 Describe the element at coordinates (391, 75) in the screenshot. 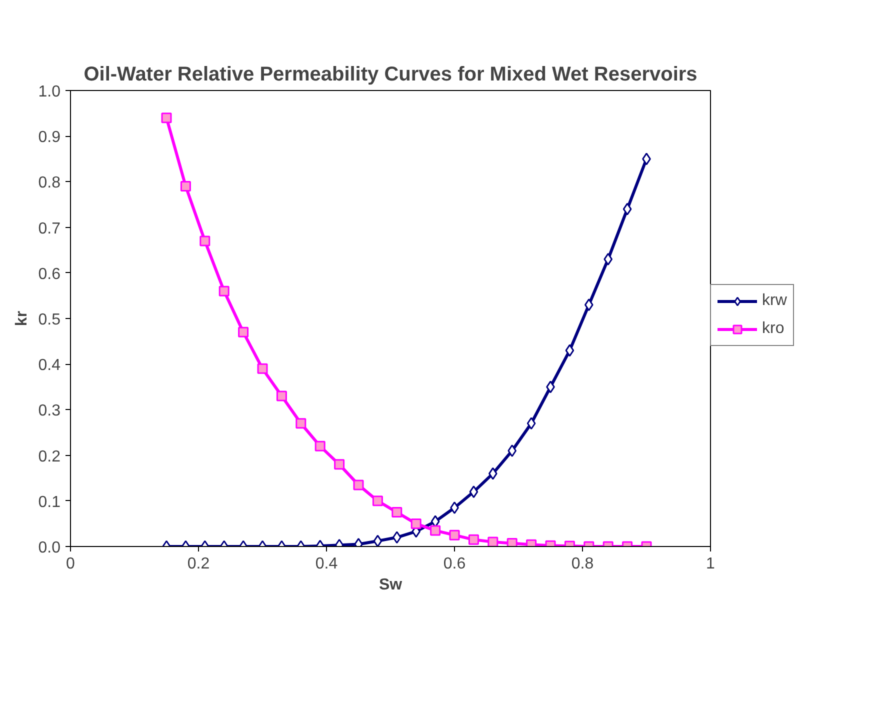

I see `chart-title: Oil-Water Relative Permeability Curves for Mixed Wet Reservoirs` at that location.